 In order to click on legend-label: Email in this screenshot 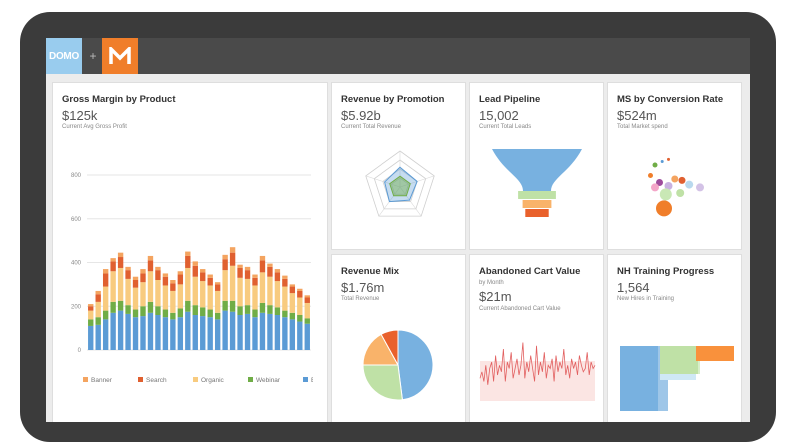, I will do `click(312, 380)`.